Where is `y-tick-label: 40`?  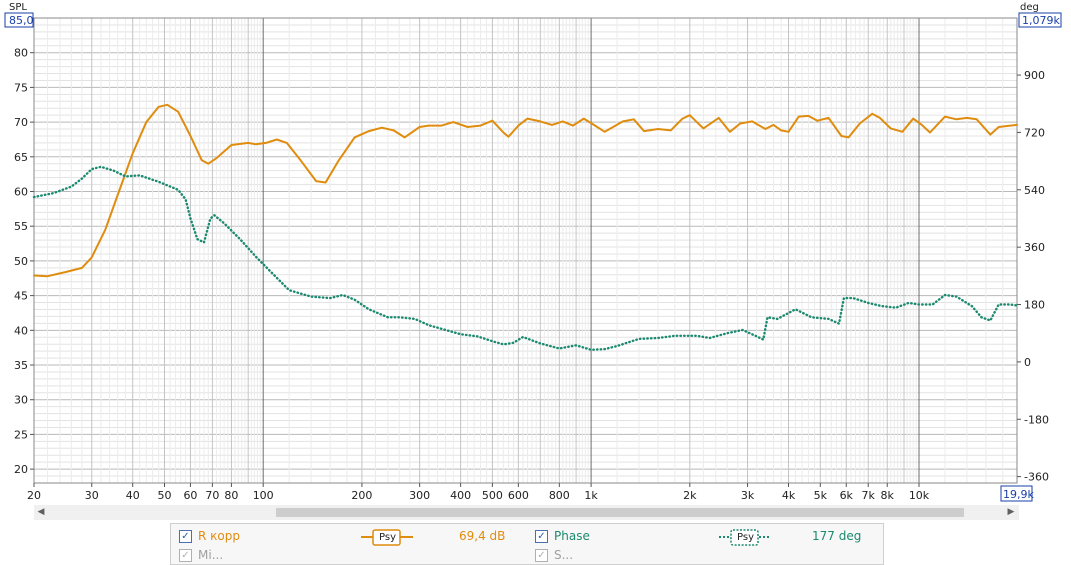
y-tick-label: 40 is located at coordinates (21, 330).